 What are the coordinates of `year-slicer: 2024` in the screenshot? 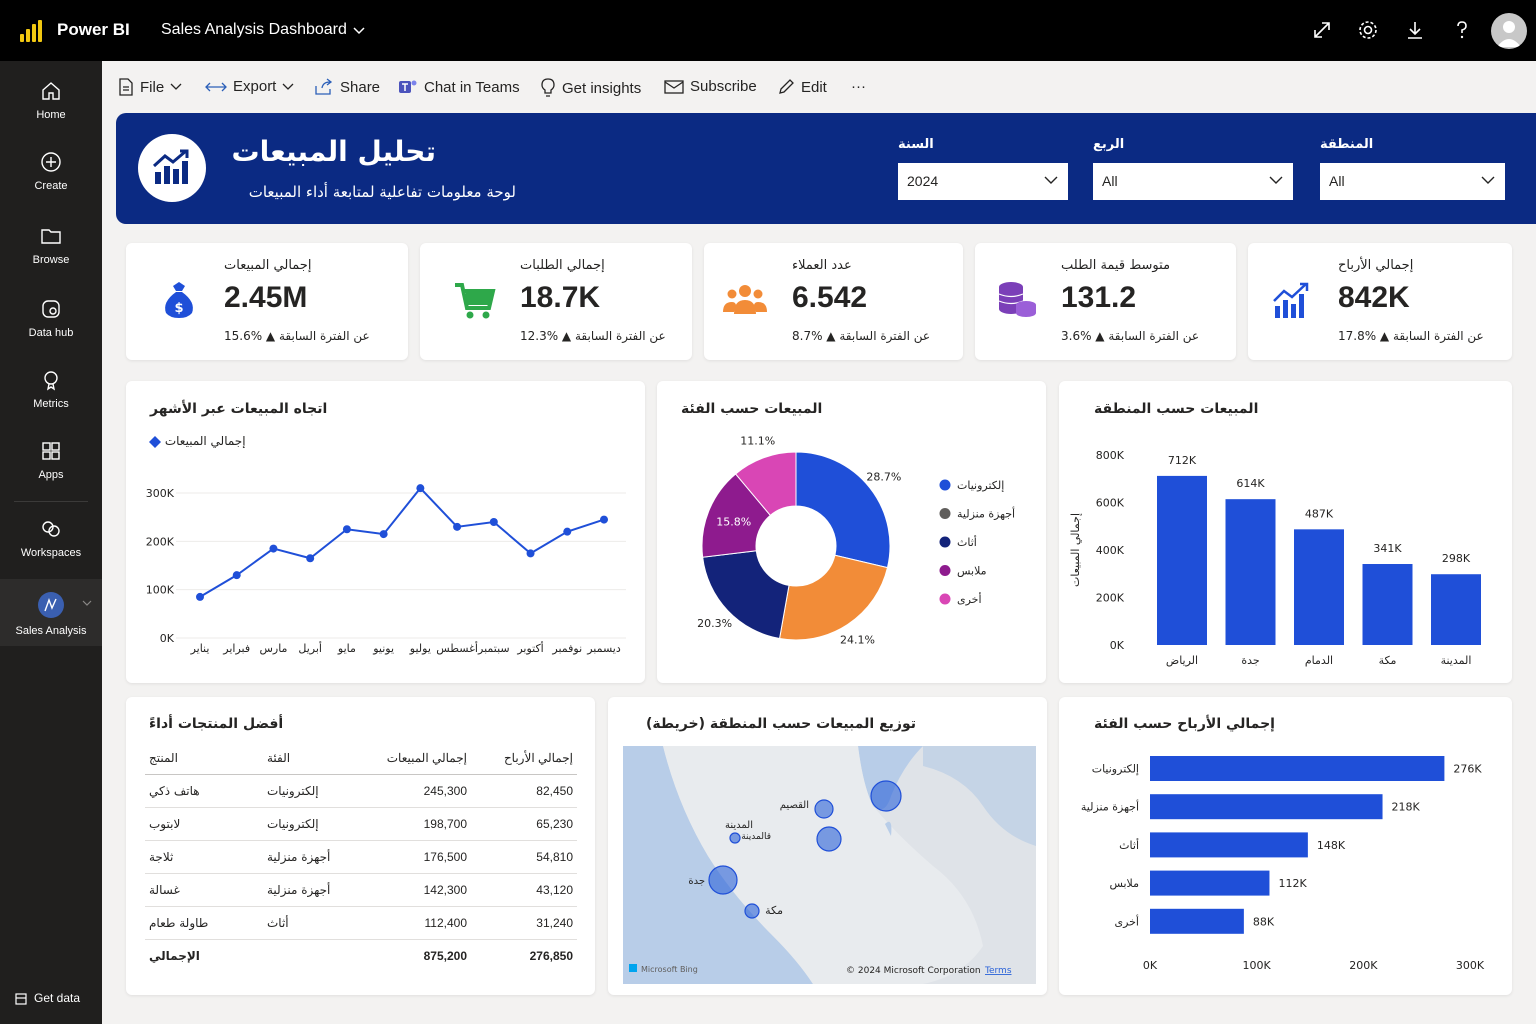 It's located at (983, 181).